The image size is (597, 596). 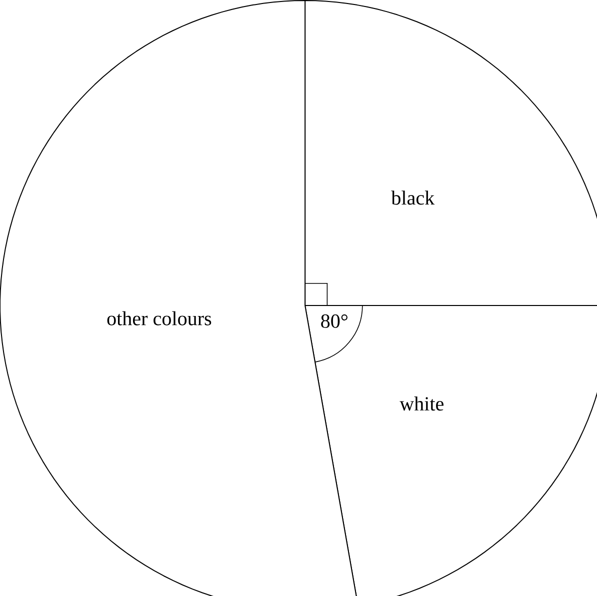 What do you see at coordinates (422, 403) in the screenshot?
I see `slice-label: white` at bounding box center [422, 403].